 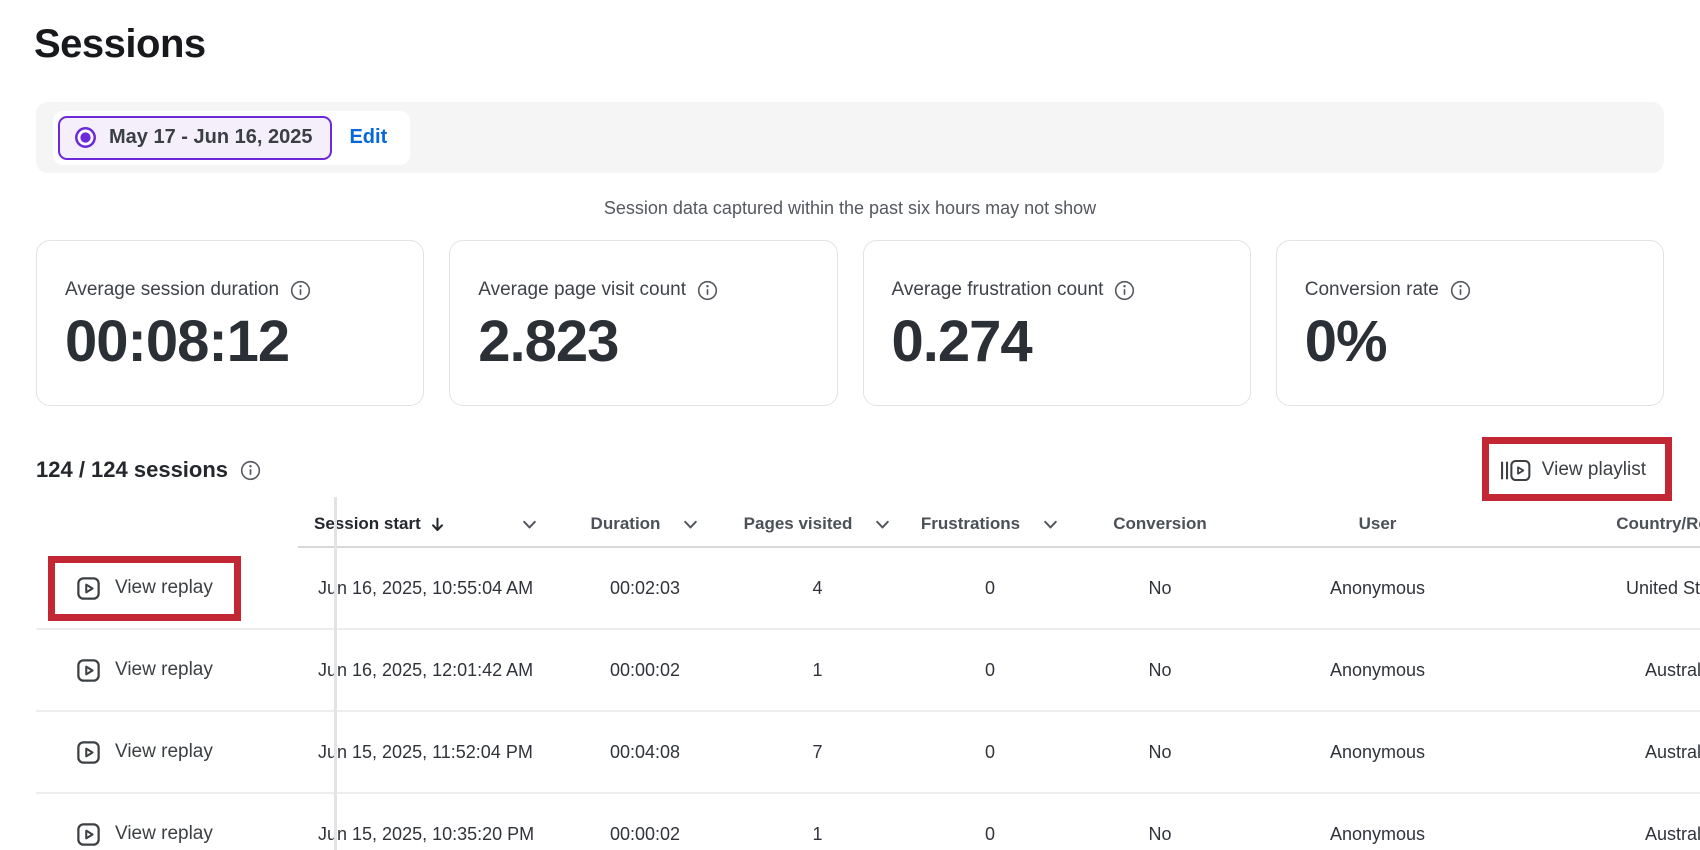 What do you see at coordinates (85, 137) in the screenshot?
I see `radio-selected-icon` at bounding box center [85, 137].